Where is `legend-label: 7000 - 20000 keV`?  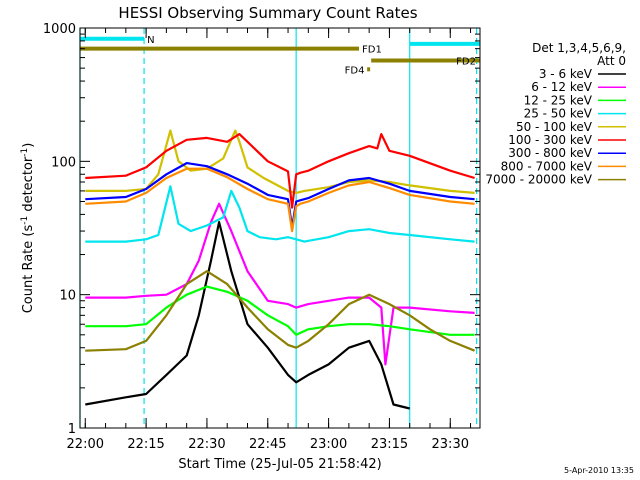 legend-label: 7000 - 20000 keV is located at coordinates (538, 180).